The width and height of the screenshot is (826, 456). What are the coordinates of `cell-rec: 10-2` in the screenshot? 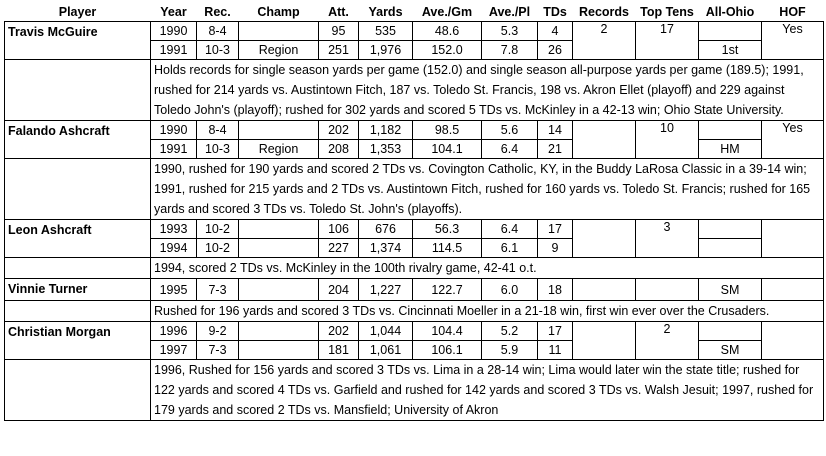 It's located at (217, 229).